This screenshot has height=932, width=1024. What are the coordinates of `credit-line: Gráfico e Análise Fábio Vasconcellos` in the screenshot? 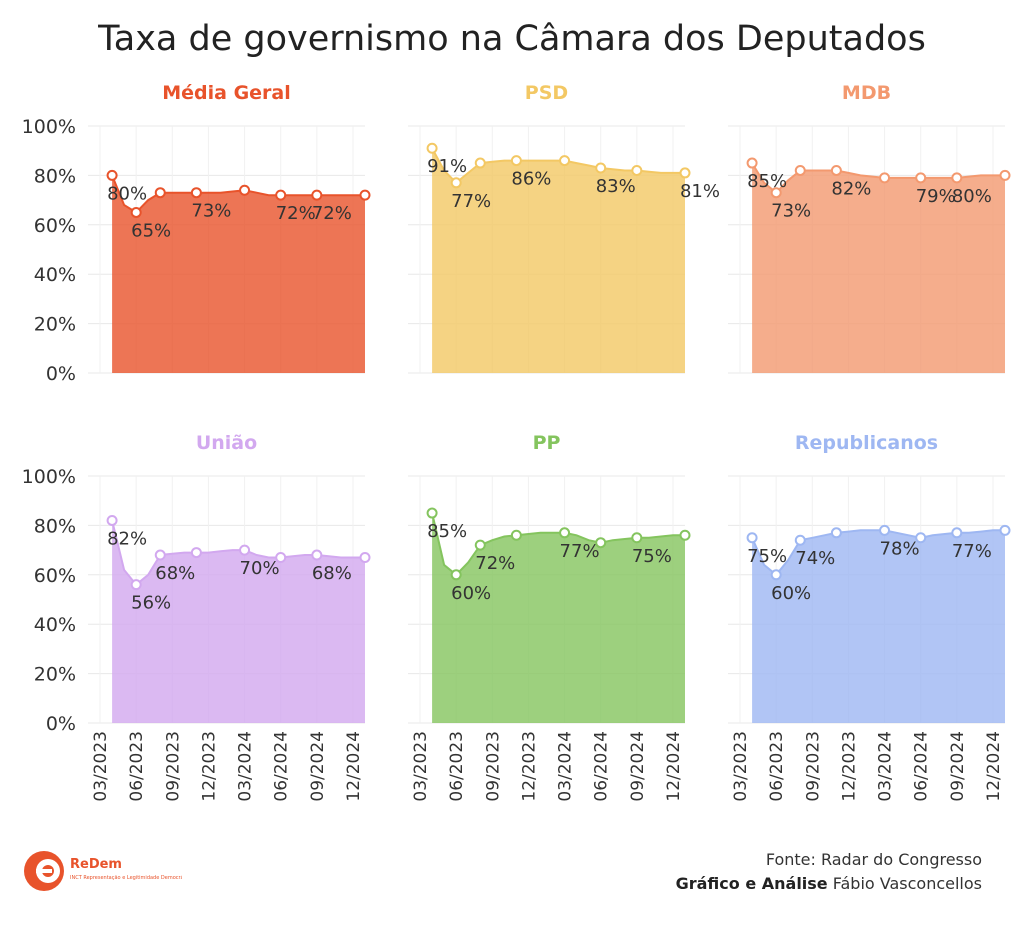 It's located at (829, 884).